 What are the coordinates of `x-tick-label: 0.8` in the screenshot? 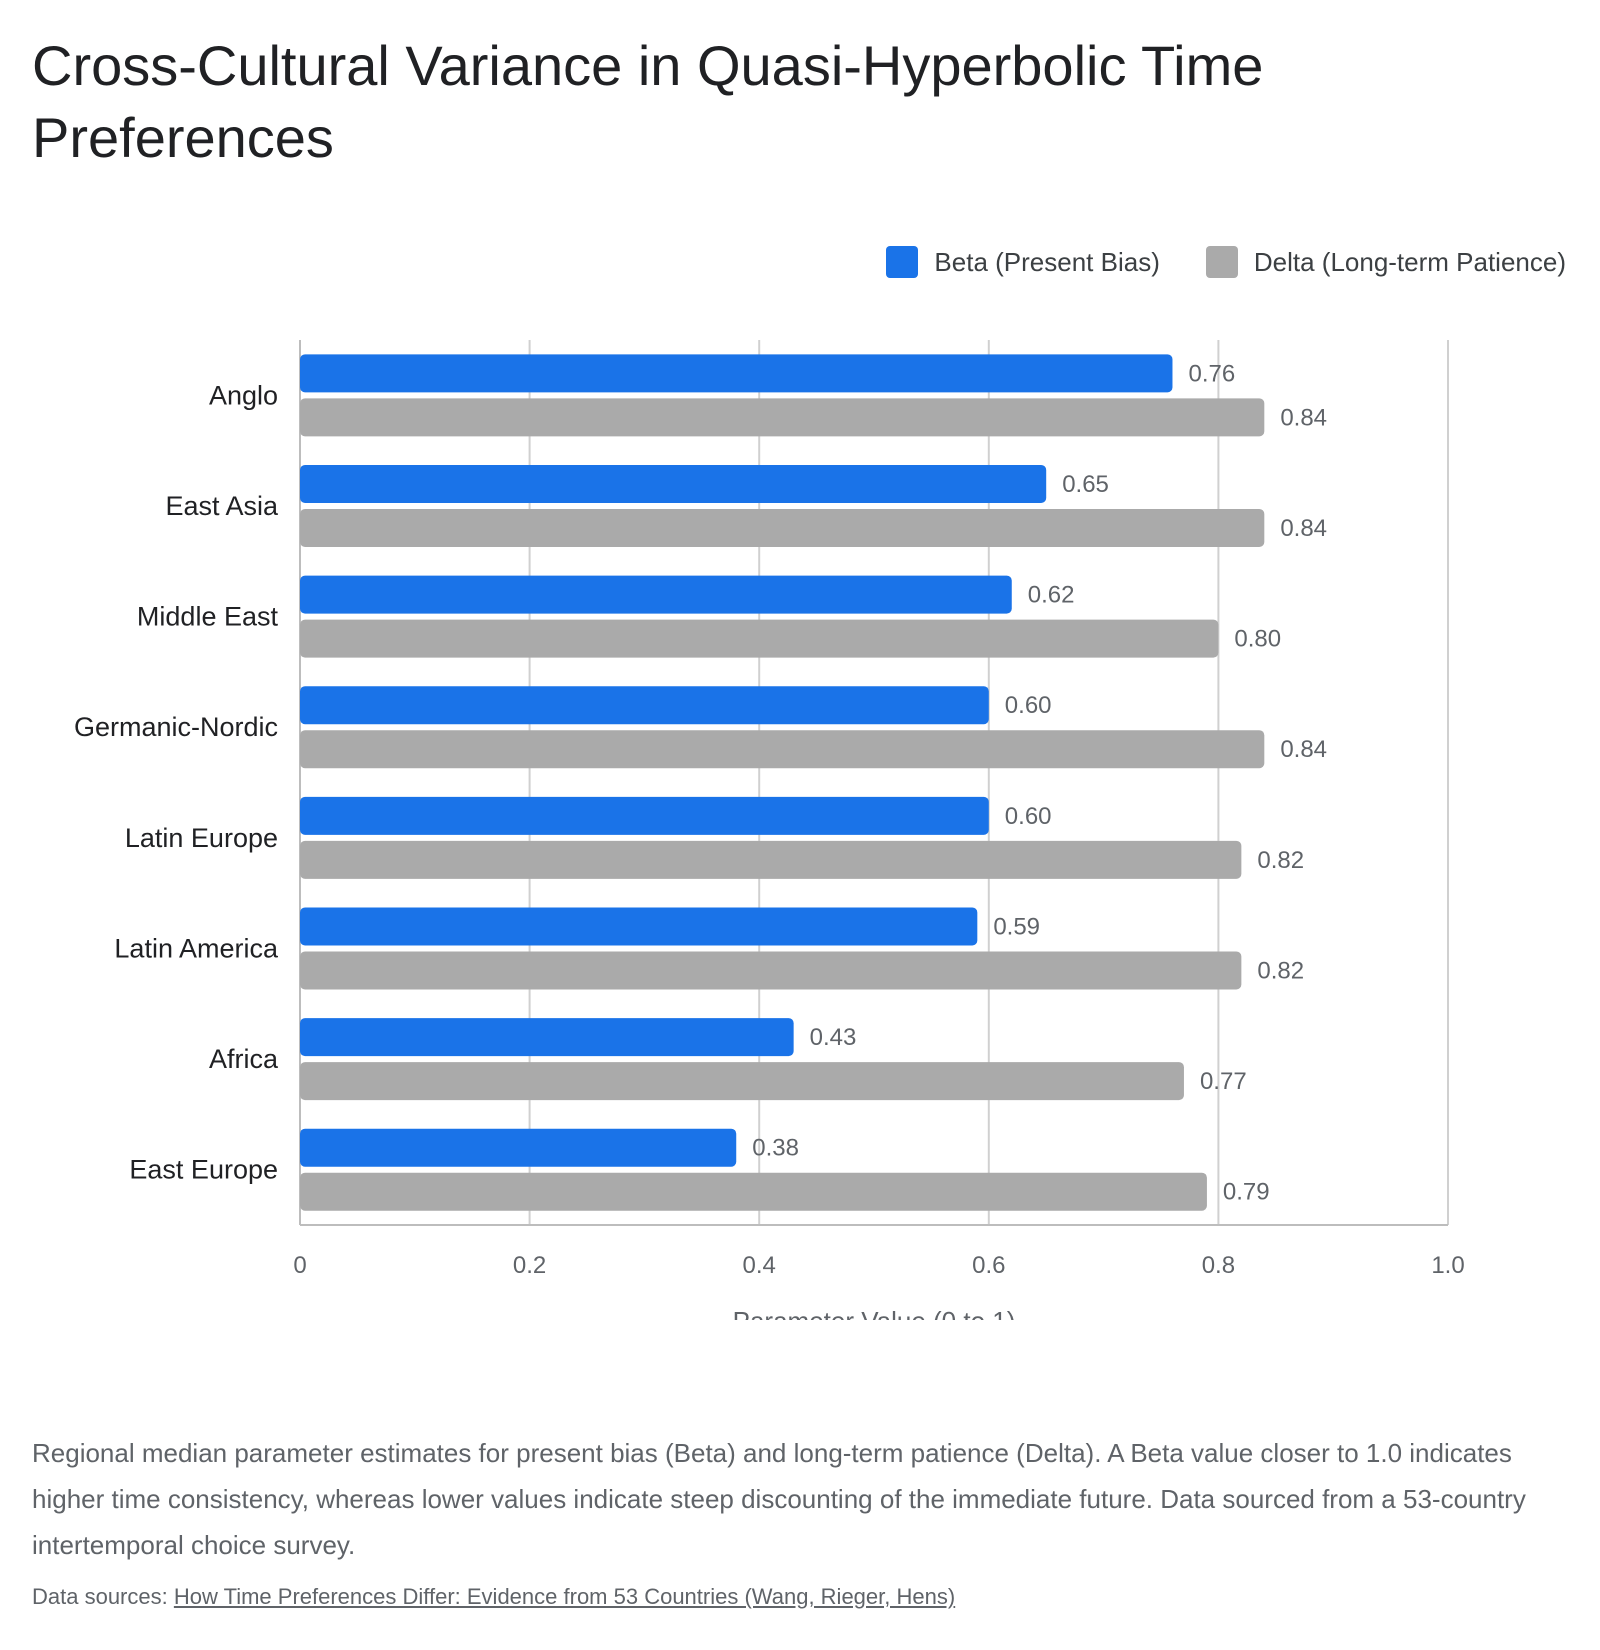 It's located at (1218, 1265).